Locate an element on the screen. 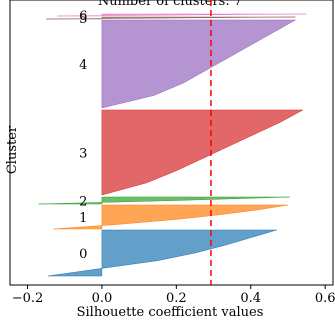 This screenshot has width=335, height=321. cluster-label: 5 is located at coordinates (83, 19).